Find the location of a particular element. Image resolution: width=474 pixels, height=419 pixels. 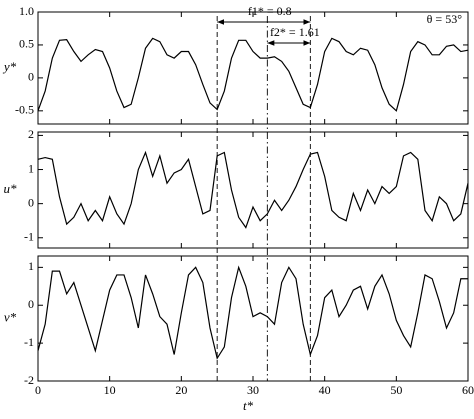

x-axis-label: t* is located at coordinates (248, 405).